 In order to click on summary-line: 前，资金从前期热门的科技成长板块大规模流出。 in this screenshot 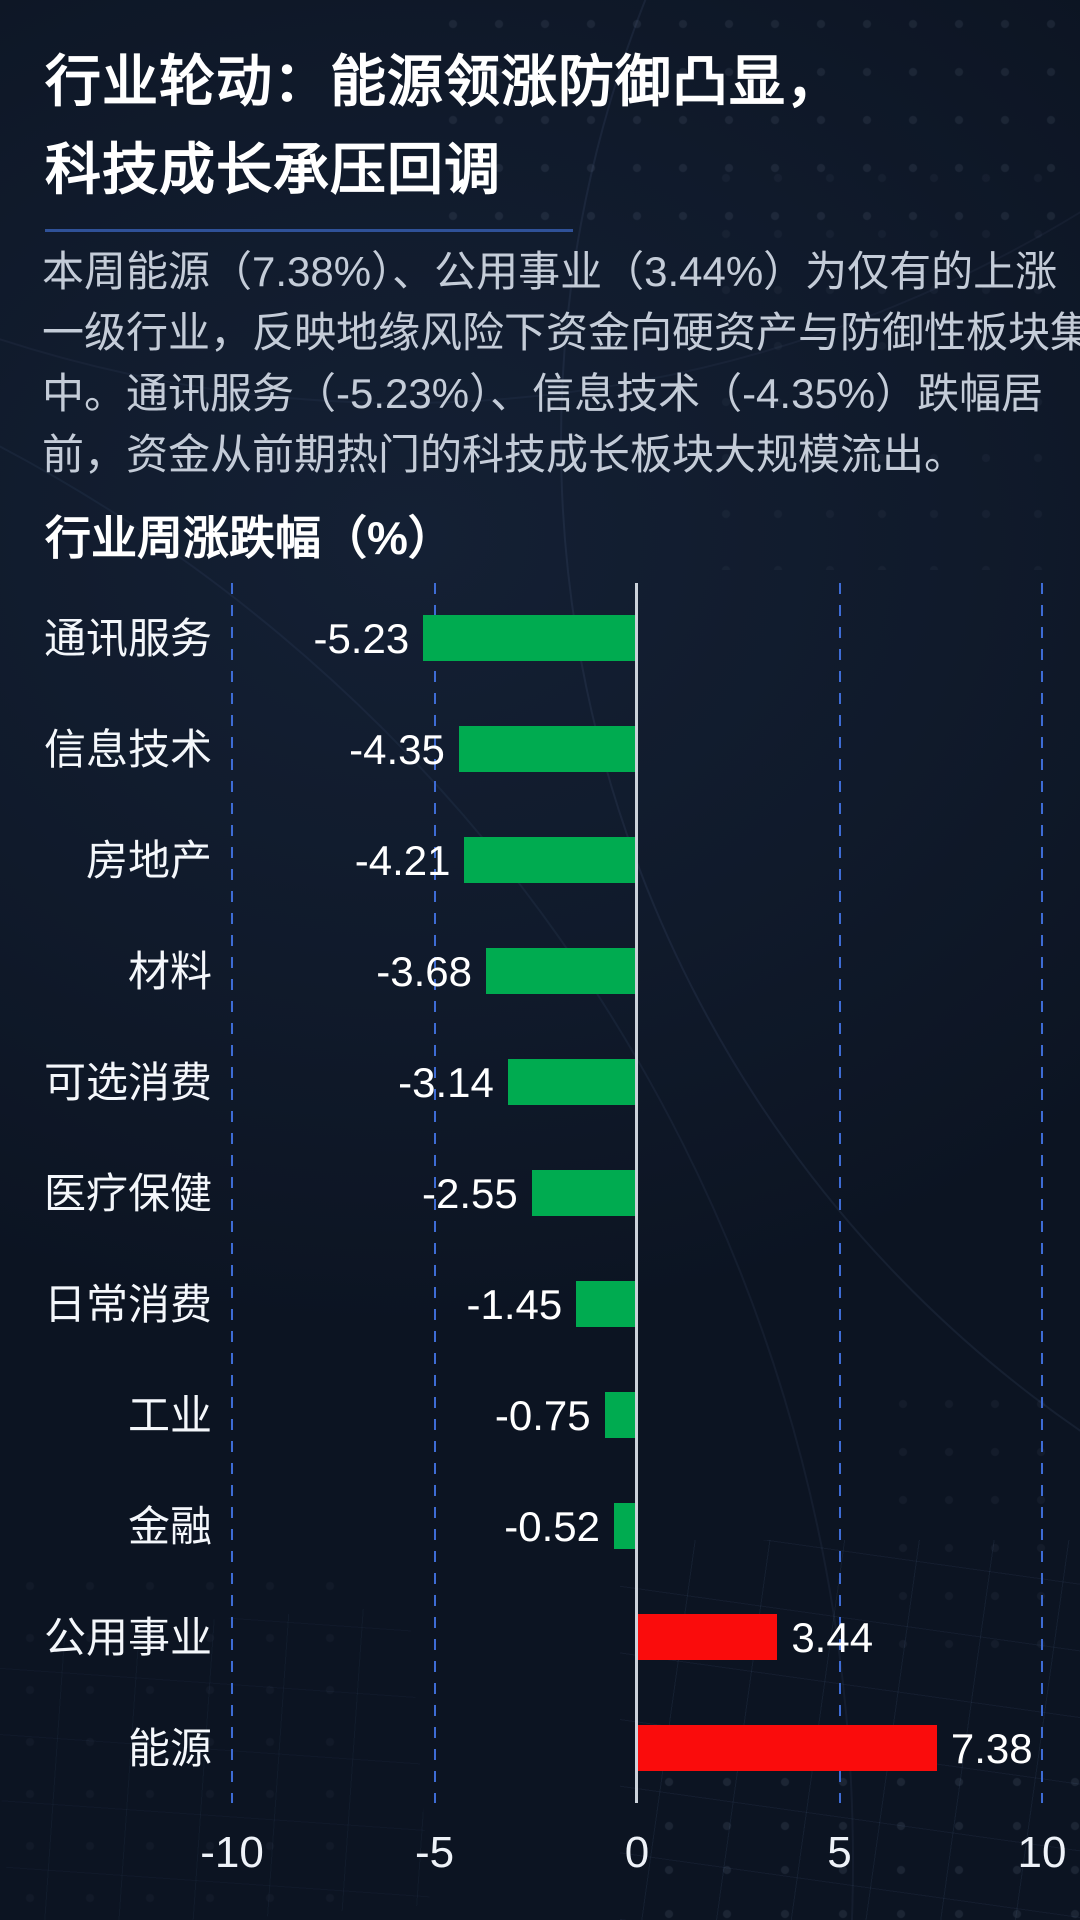, I will do `click(504, 454)`.